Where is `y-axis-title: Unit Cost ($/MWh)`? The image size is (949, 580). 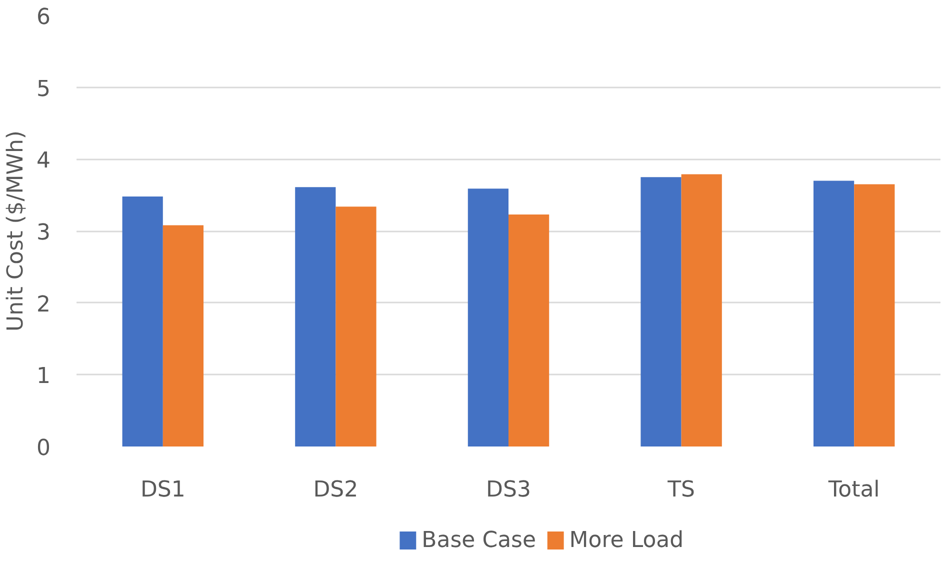 y-axis-title: Unit Cost ($/MWh) is located at coordinates (16, 231).